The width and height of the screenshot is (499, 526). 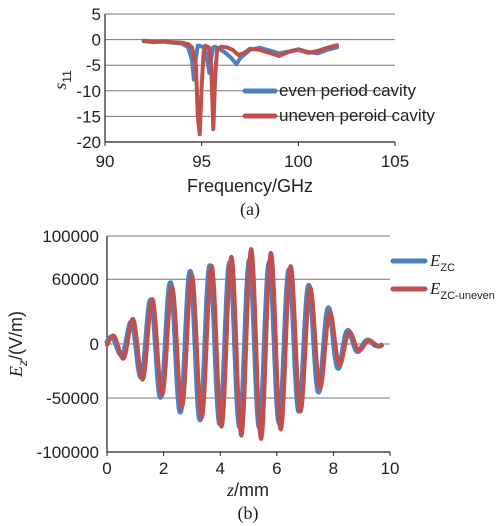 I want to click on x-tick-label-b: 10, so click(x=390, y=468).